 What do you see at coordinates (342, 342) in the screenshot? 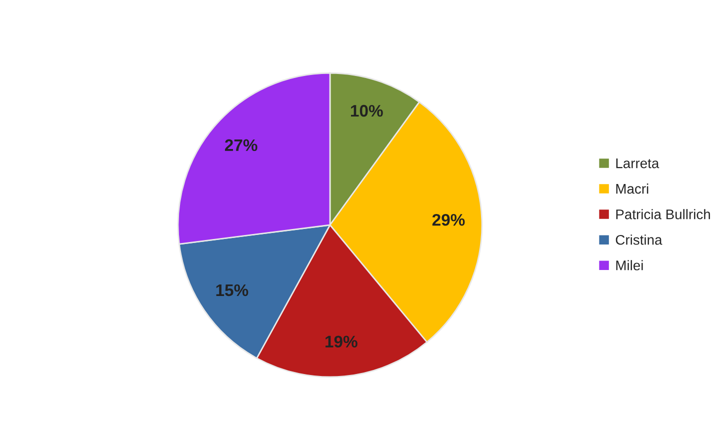
I see `data-label: 19%` at bounding box center [342, 342].